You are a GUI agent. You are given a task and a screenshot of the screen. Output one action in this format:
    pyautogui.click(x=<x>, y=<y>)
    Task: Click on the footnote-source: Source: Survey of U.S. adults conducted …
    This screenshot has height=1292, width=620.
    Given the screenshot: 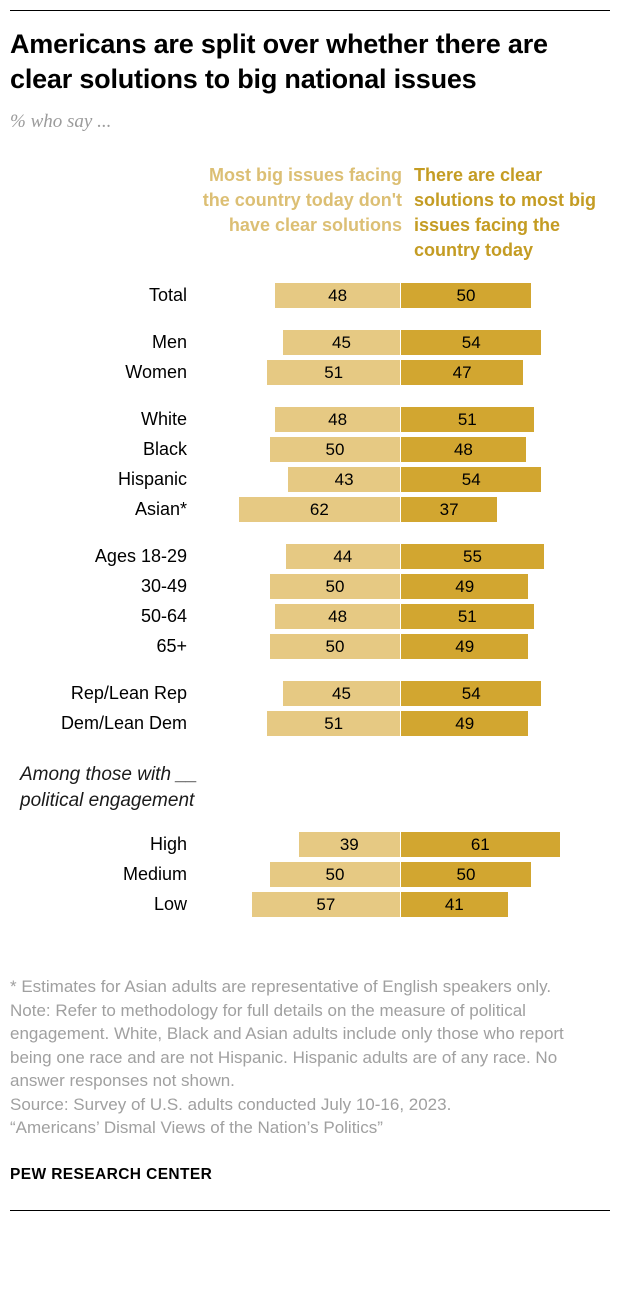 What is the action you would take?
    pyautogui.click(x=231, y=1104)
    